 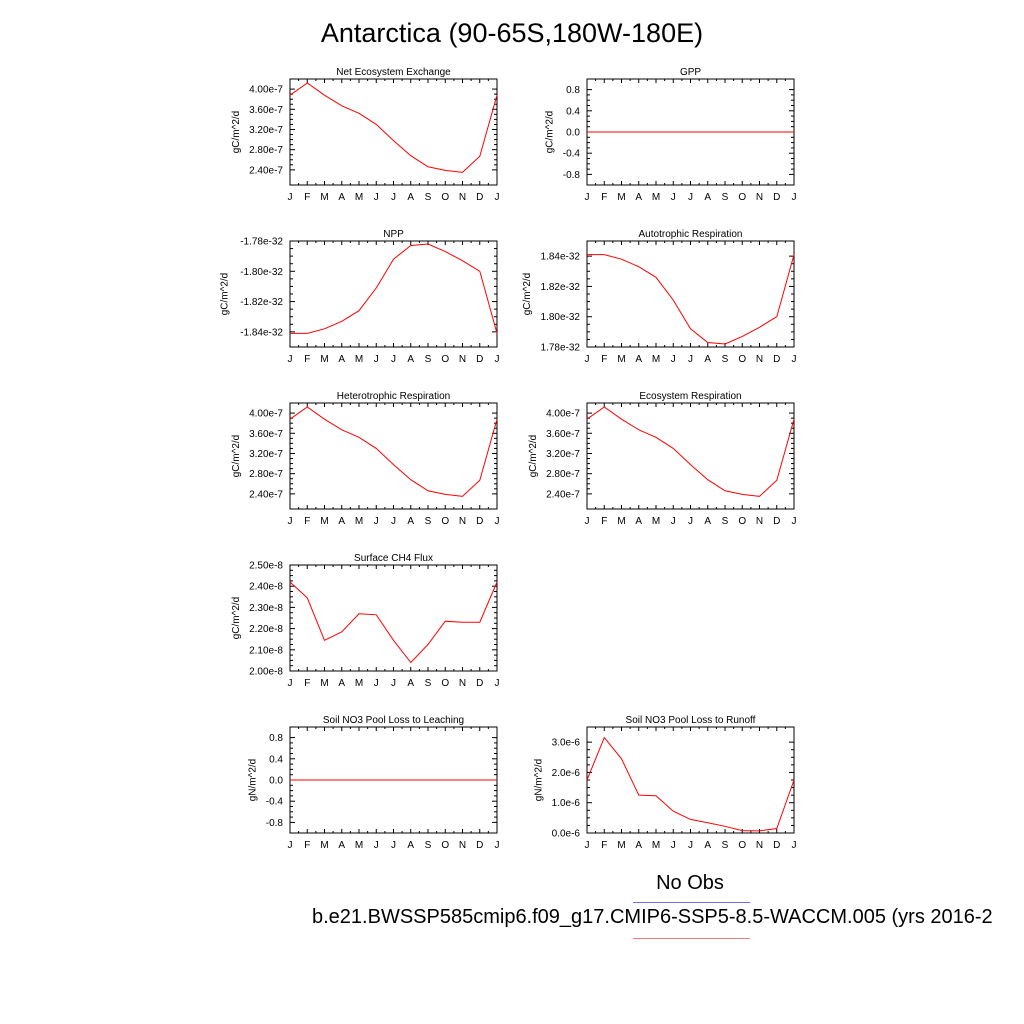 I want to click on y-tick-label: -1.84e-32, so click(x=261, y=332).